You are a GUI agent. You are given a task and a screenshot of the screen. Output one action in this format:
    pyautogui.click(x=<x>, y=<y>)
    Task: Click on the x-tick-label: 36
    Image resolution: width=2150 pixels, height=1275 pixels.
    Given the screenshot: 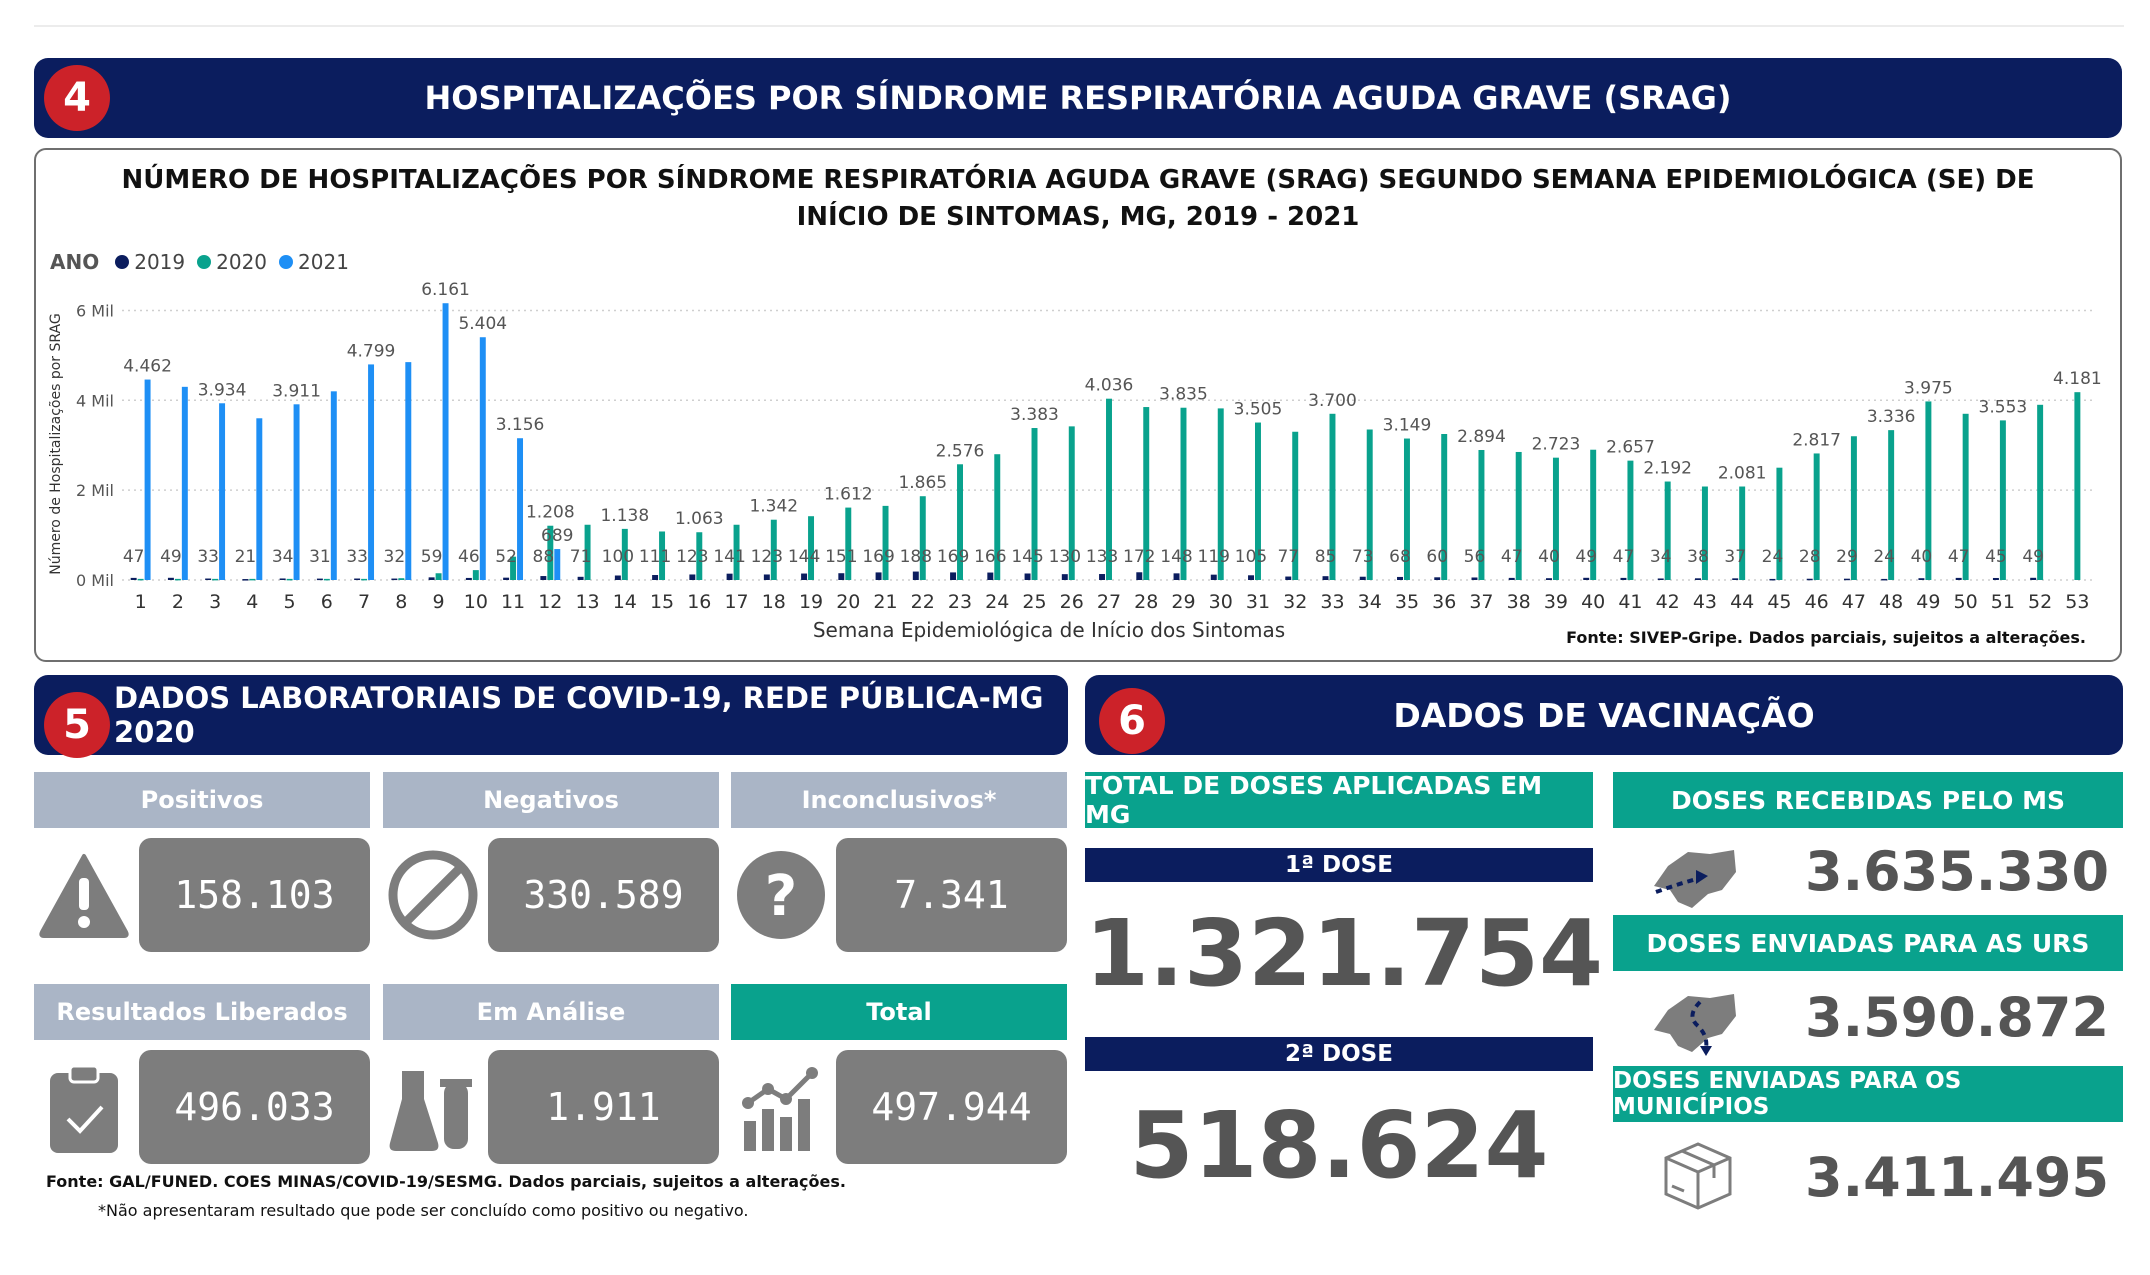 What is the action you would take?
    pyautogui.click(x=1444, y=602)
    